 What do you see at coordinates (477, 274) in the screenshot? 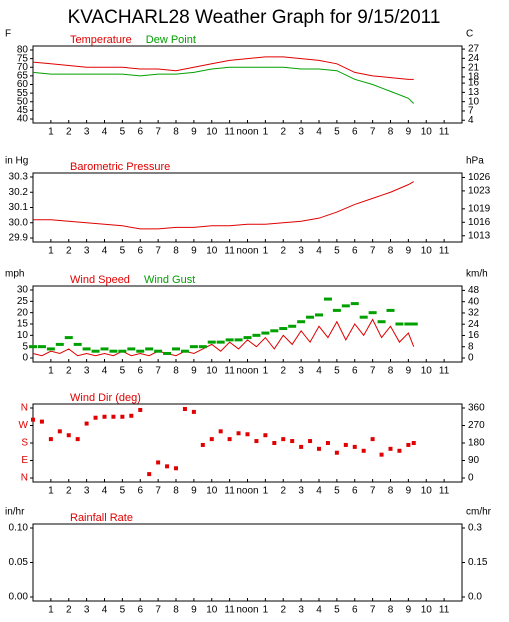
I see `y2-axis-label: km/h` at bounding box center [477, 274].